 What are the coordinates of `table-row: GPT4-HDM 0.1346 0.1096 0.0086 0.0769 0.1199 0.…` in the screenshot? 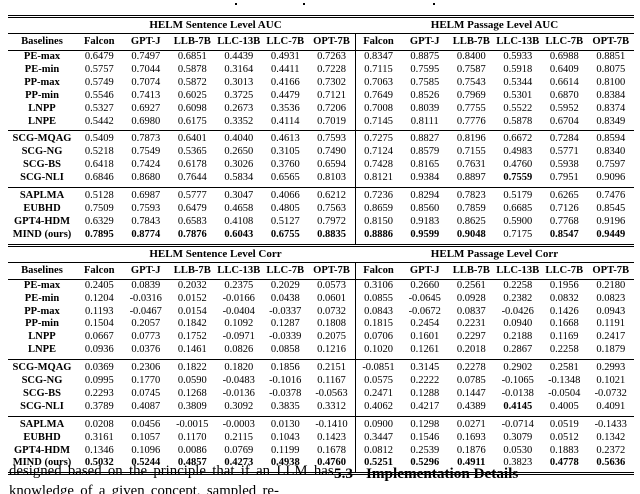 It's located at (321, 451).